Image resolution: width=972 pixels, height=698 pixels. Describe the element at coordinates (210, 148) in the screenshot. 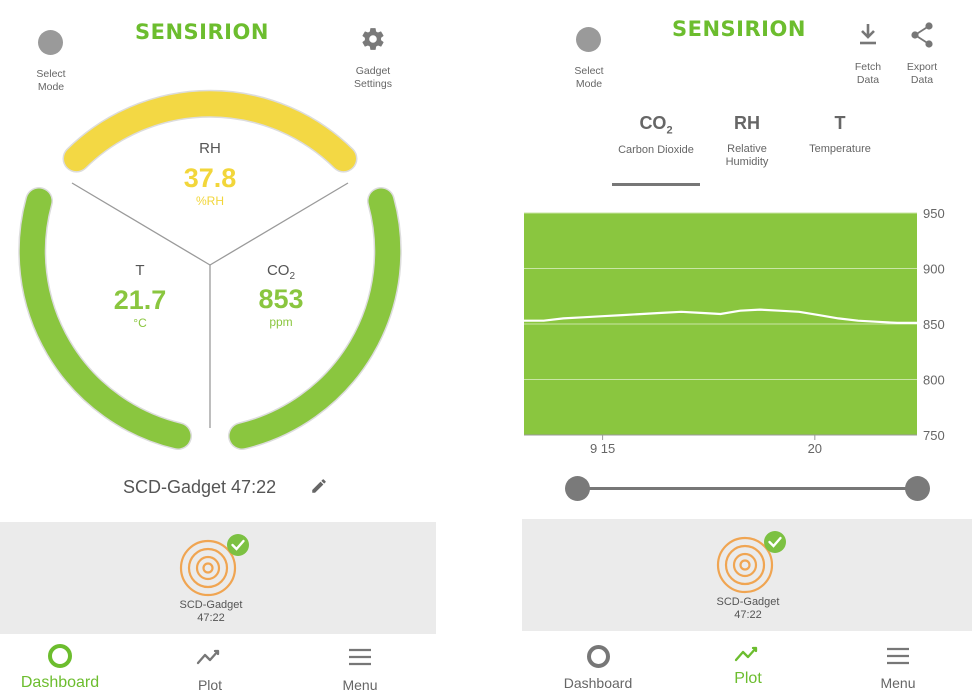

I see `rh-title: RH` at that location.